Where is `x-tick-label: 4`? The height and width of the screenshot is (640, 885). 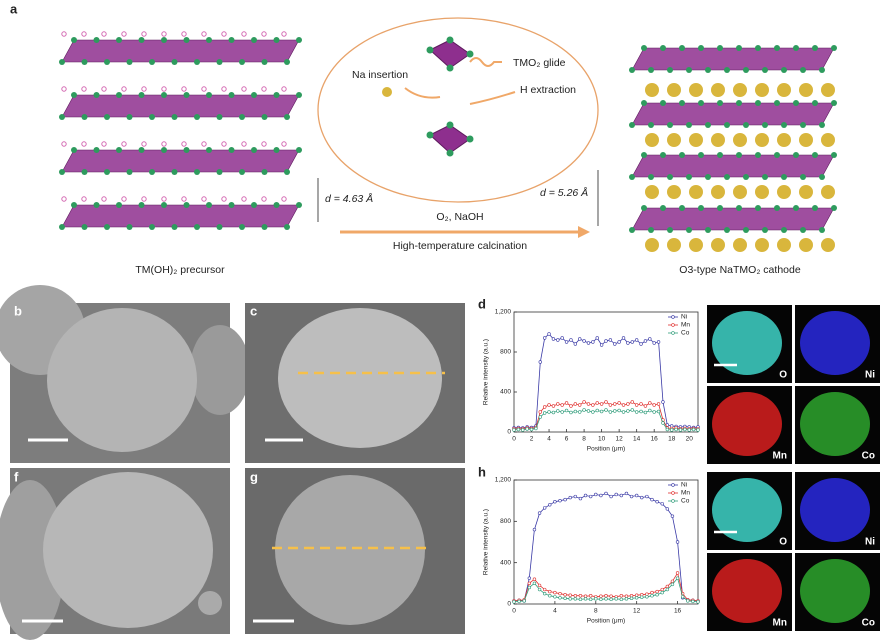
x-tick-label: 4 is located at coordinates (549, 439).